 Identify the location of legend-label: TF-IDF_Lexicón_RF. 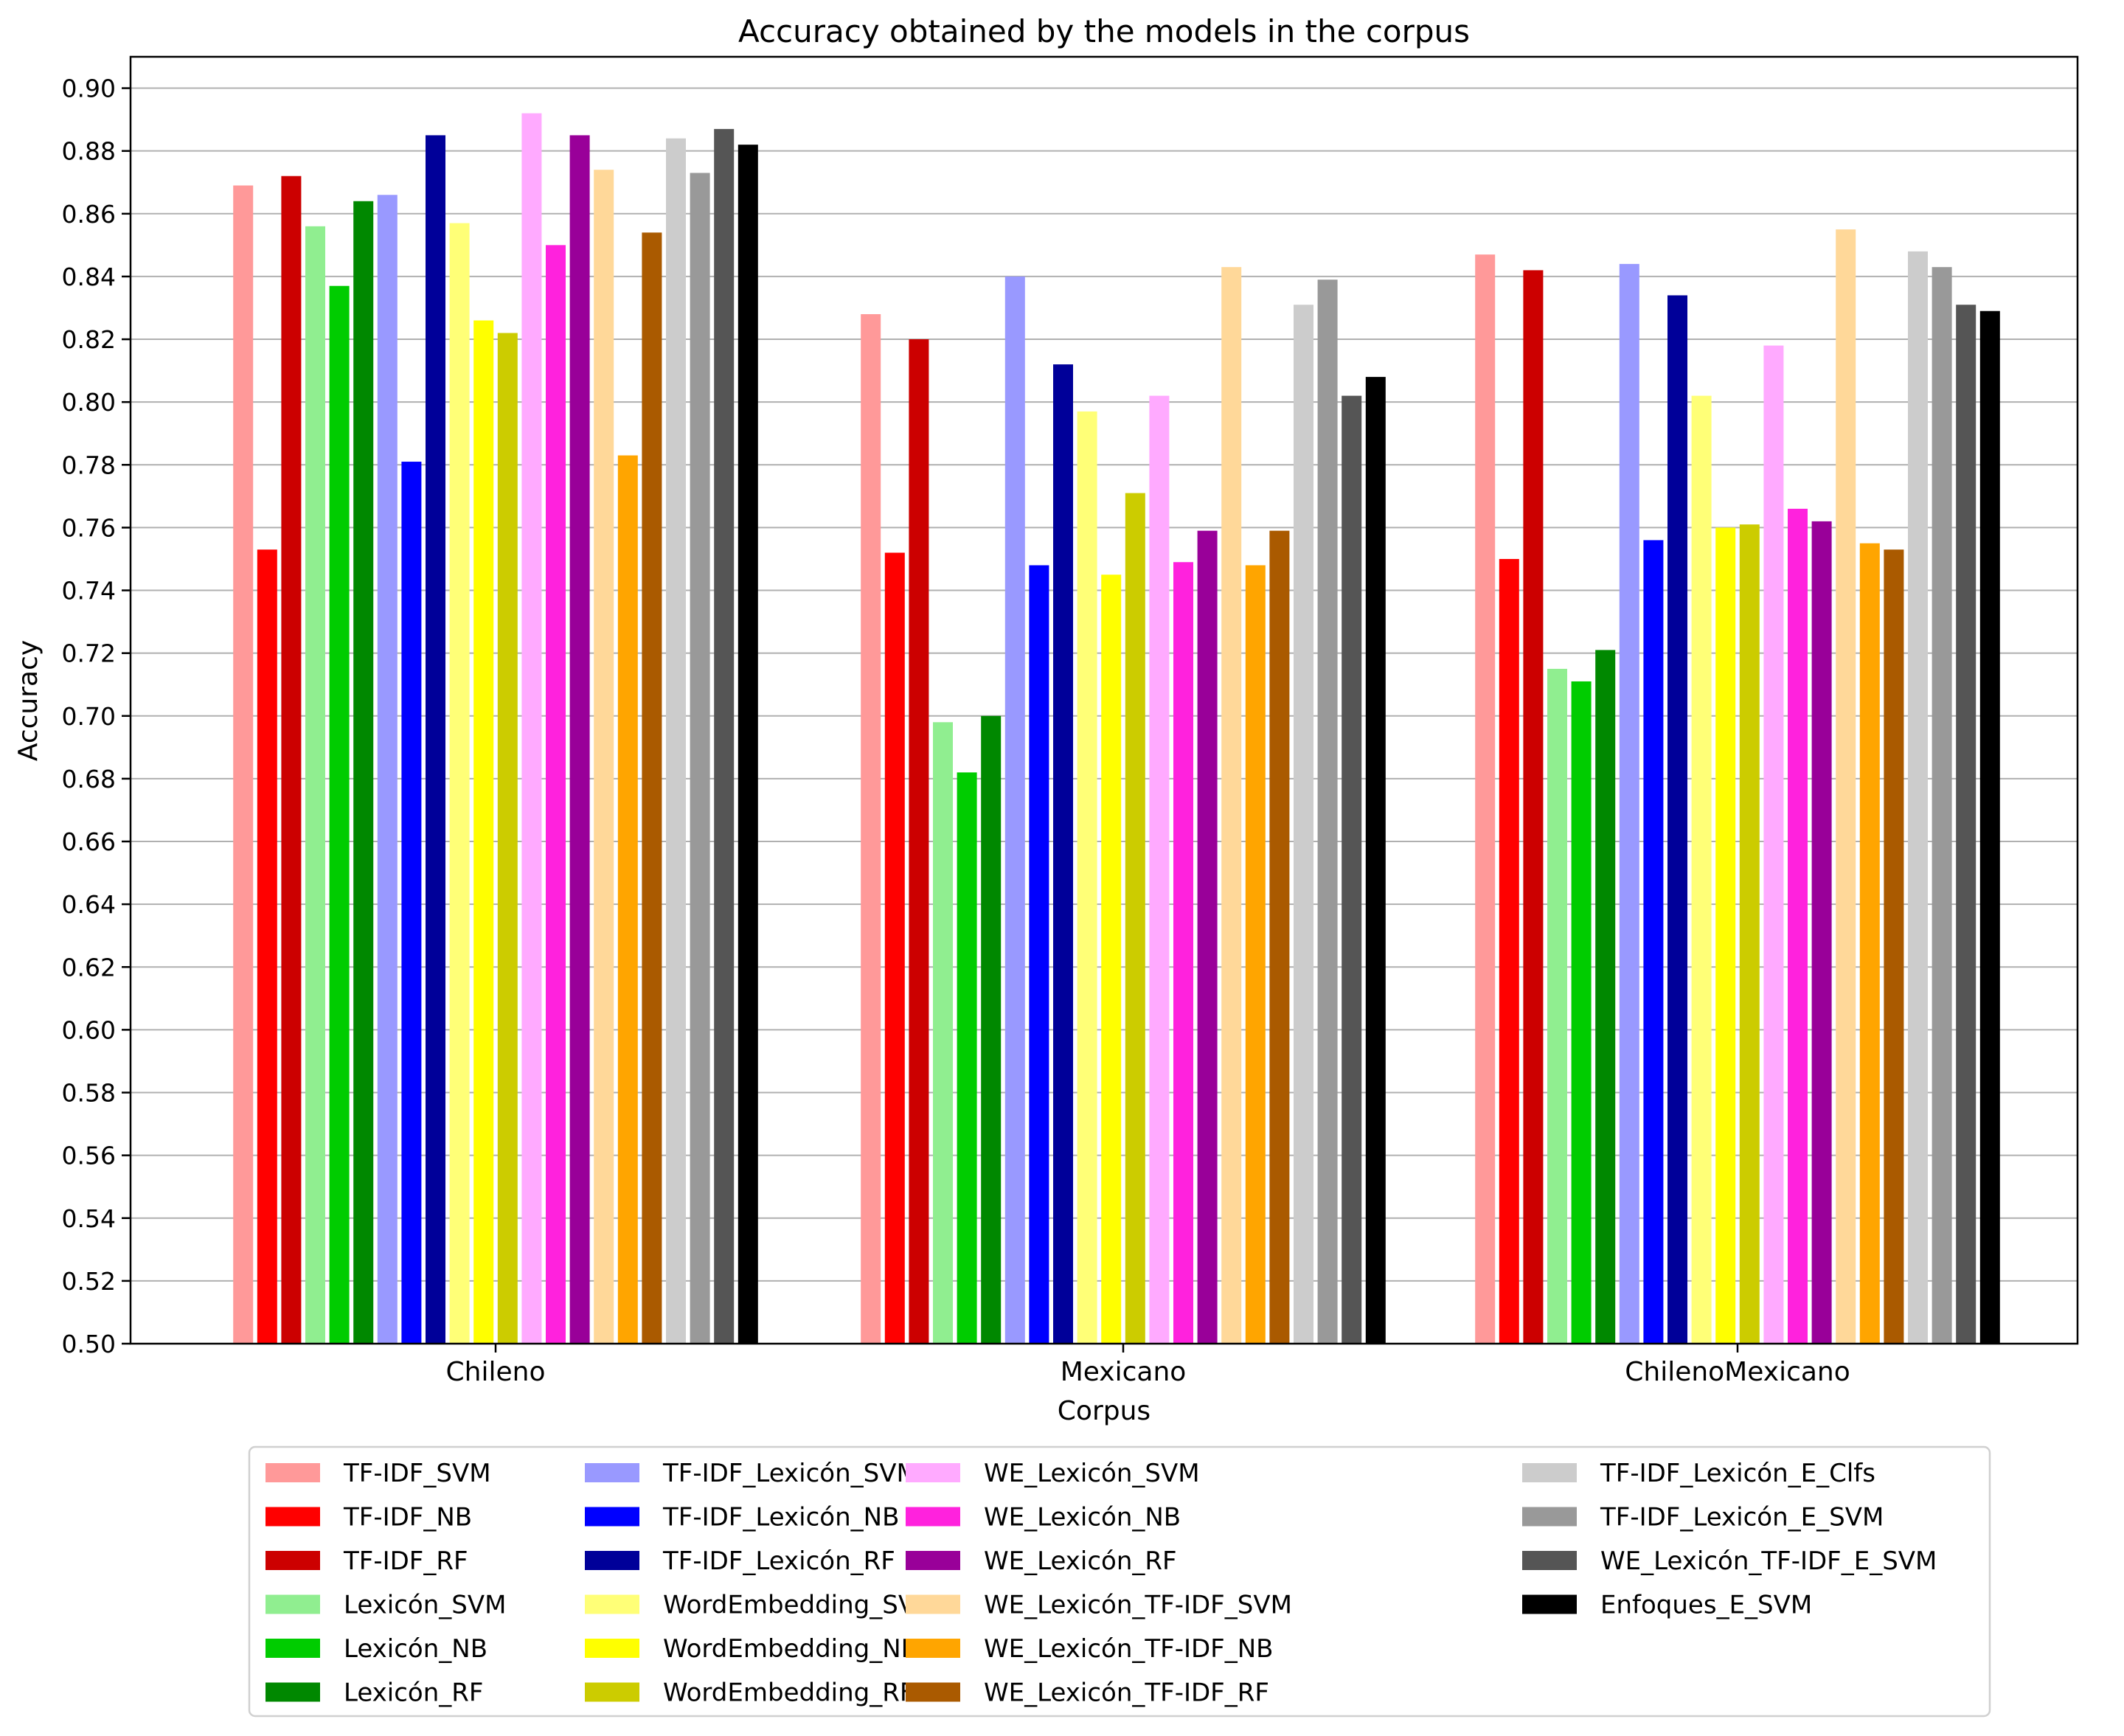
(778, 1561).